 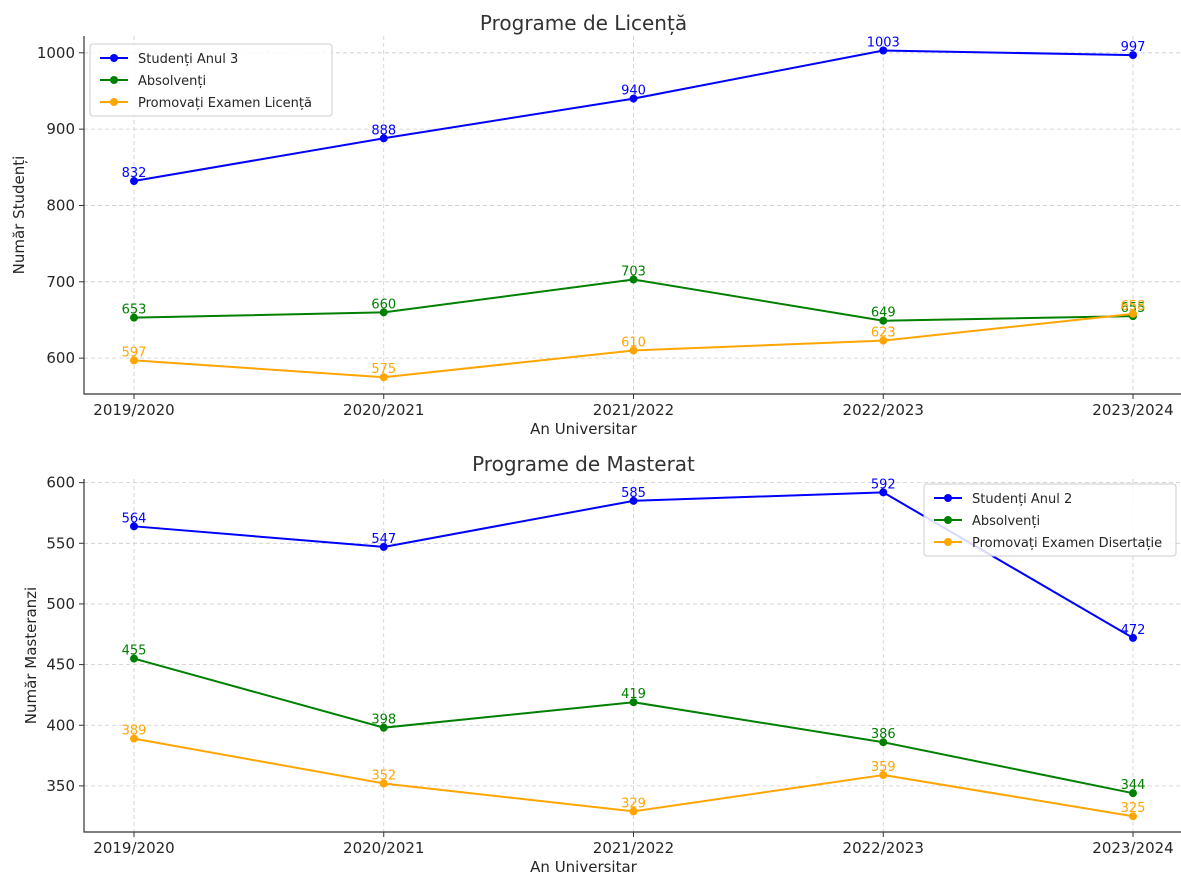 I want to click on y-tick-label: 350, so click(x=60, y=786).